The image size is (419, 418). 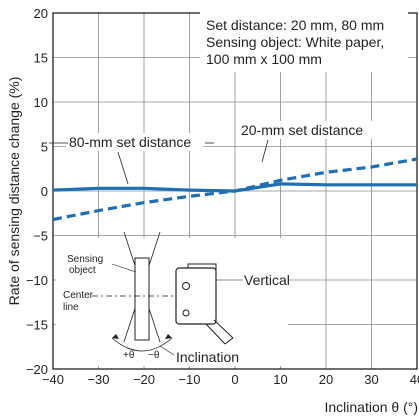 I want to click on sensing-object-label-1: Sensing, so click(x=85, y=259).